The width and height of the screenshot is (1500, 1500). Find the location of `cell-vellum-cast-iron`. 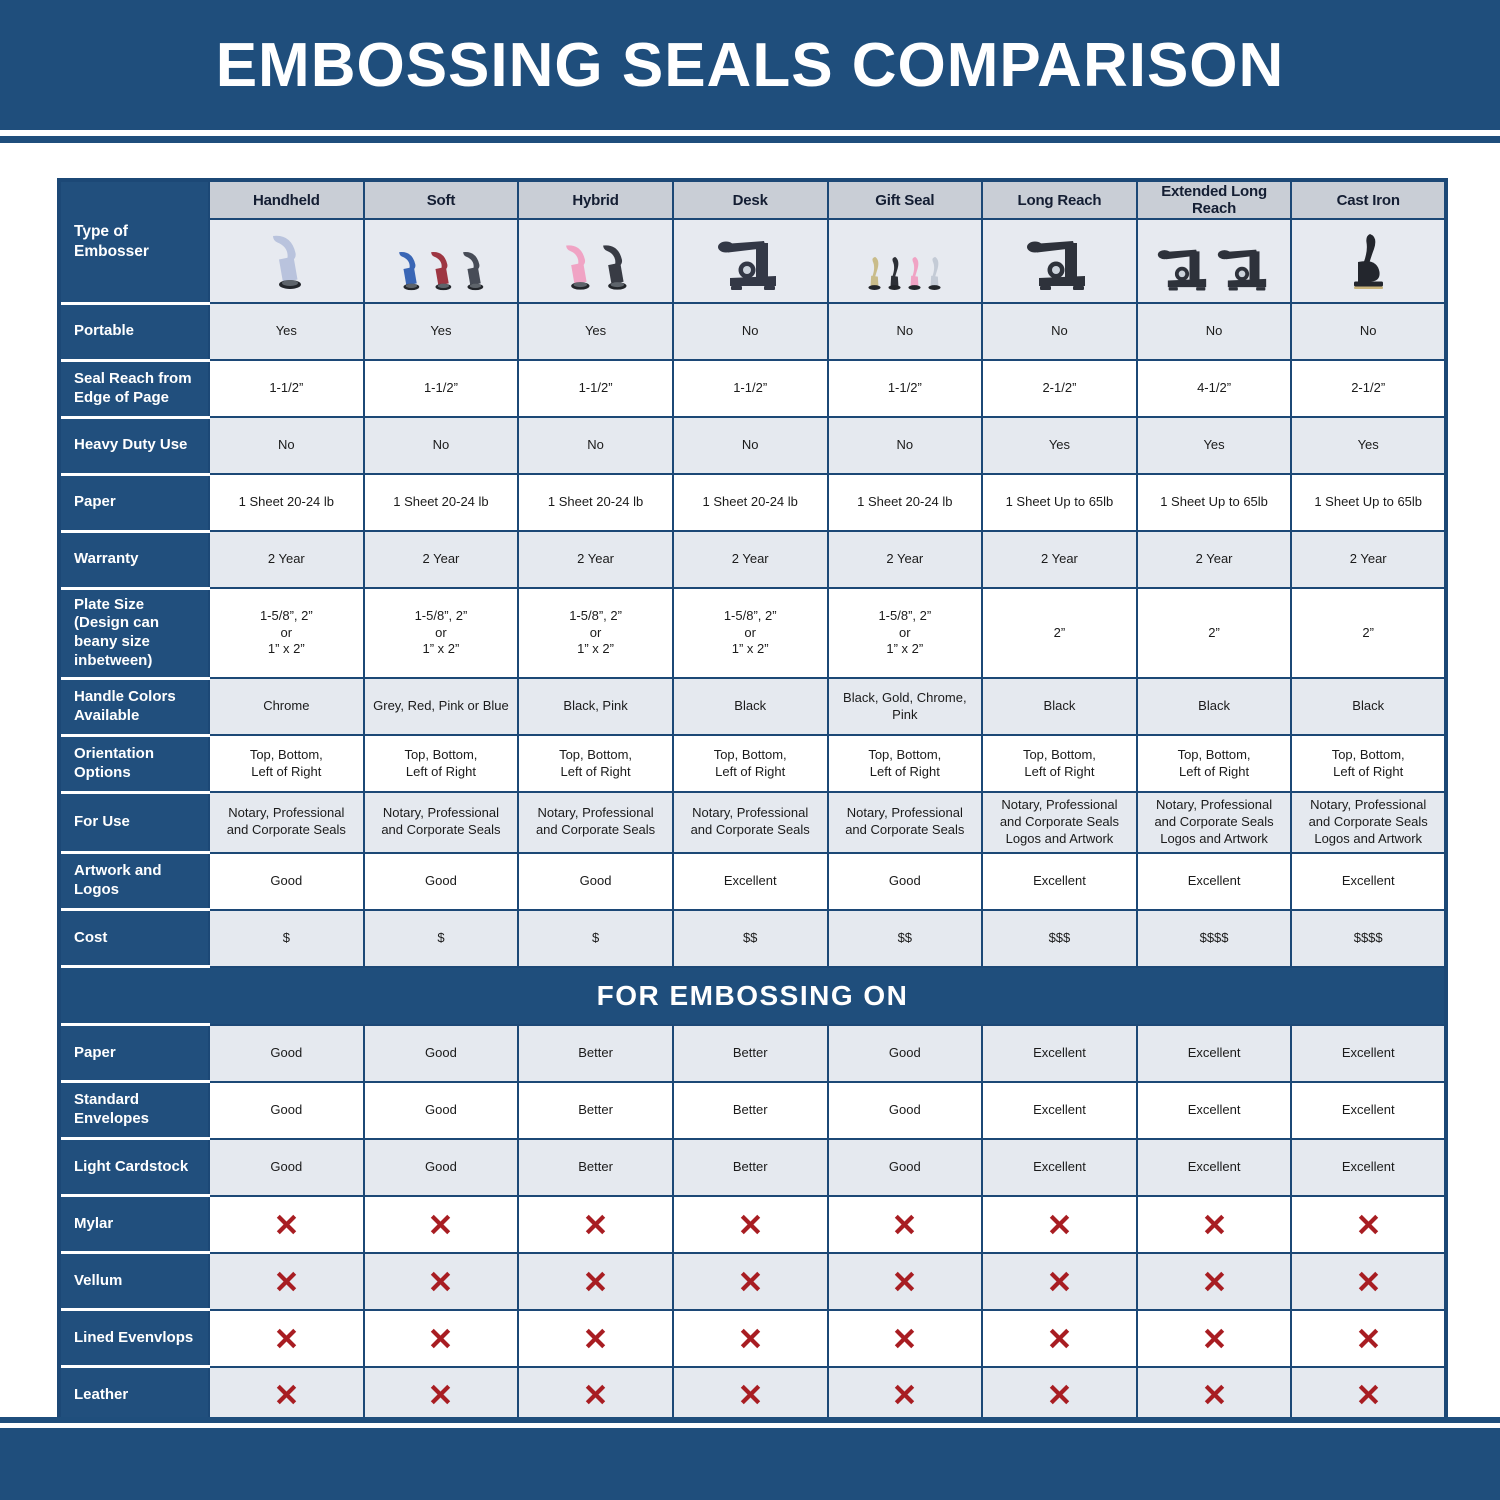

cell-vellum-cast-iron is located at coordinates (1368, 1281).